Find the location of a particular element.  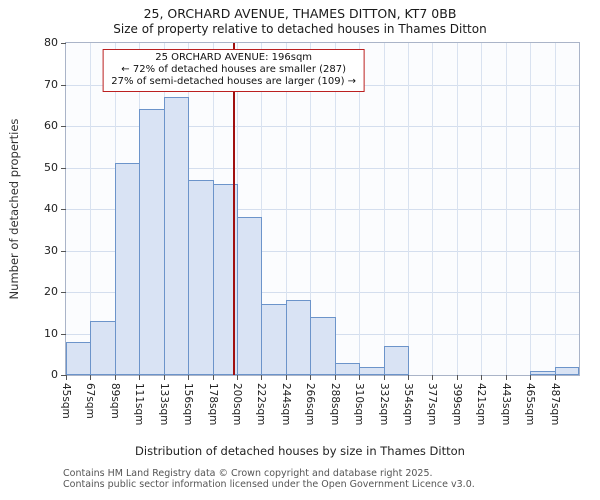

x-tick-label: 178sqm is located at coordinates (212, 404).